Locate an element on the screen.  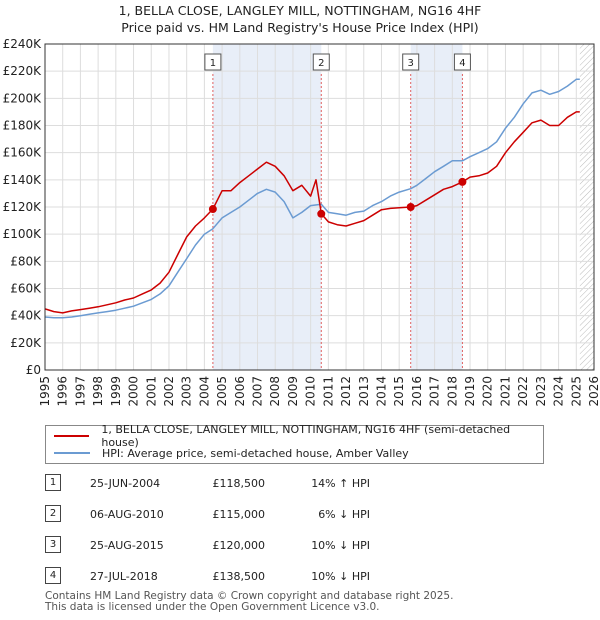
x-tick-label: 2006 is located at coordinates (240, 391).